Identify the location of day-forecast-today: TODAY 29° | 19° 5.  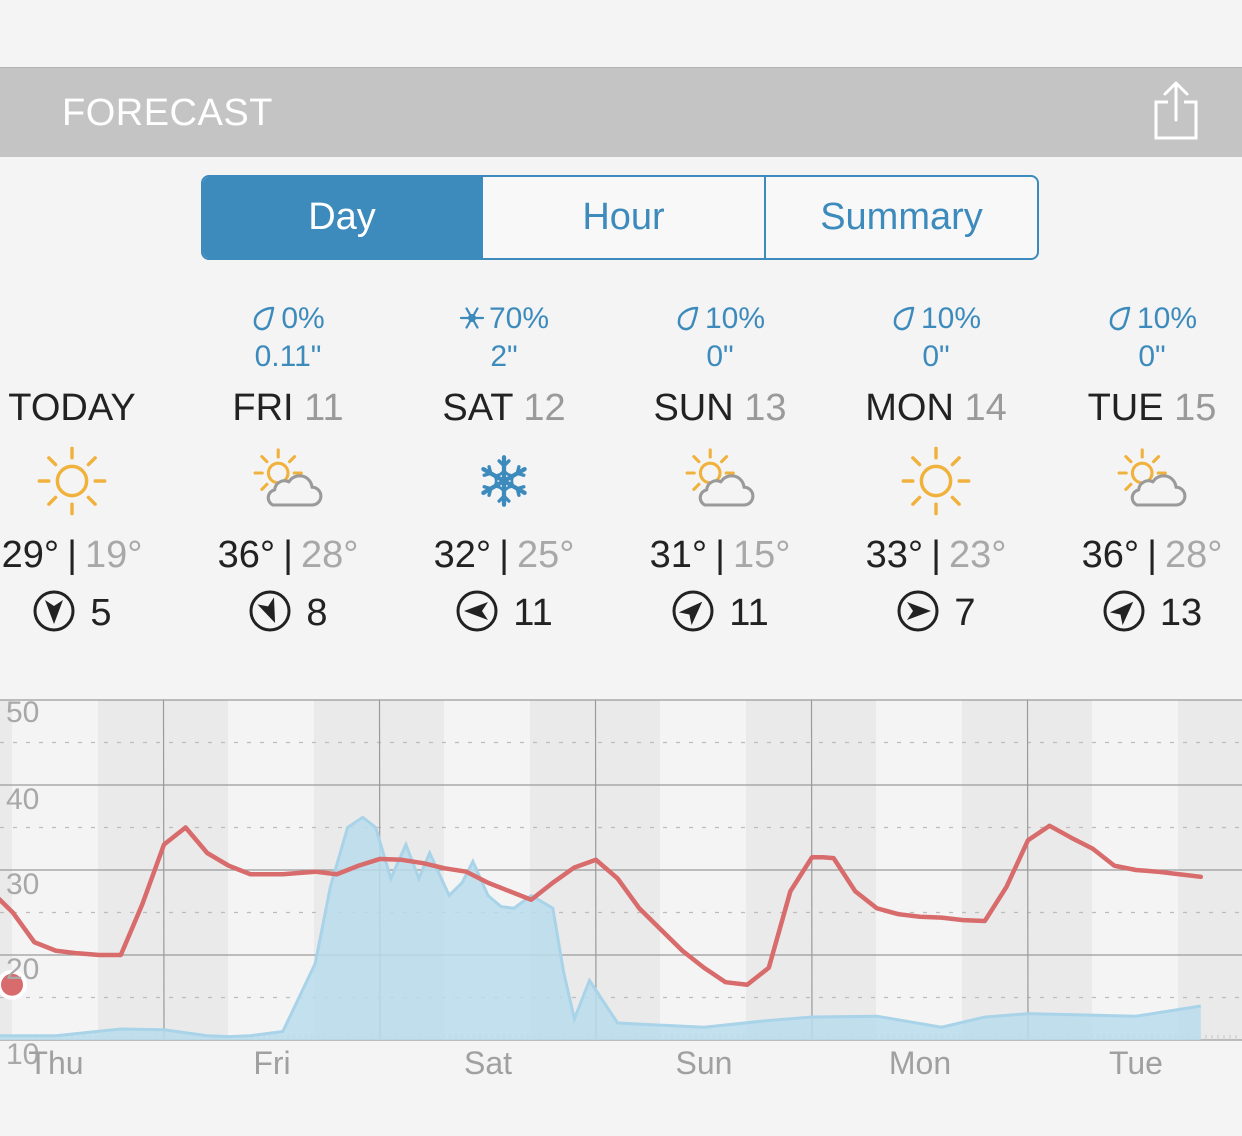
(90, 470).